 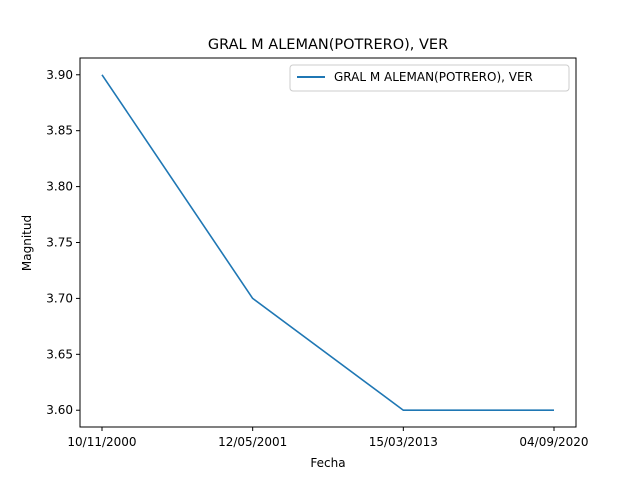 I want to click on x-tick-label: 15/03/2013, so click(x=403, y=442).